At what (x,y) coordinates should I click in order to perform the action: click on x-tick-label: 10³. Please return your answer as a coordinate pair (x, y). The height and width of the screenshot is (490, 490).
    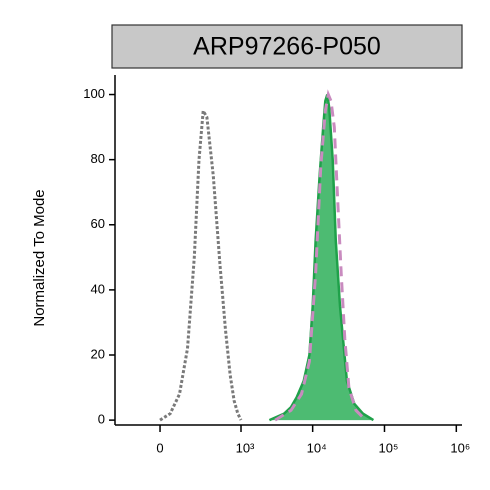
    Looking at the image, I should click on (245, 447).